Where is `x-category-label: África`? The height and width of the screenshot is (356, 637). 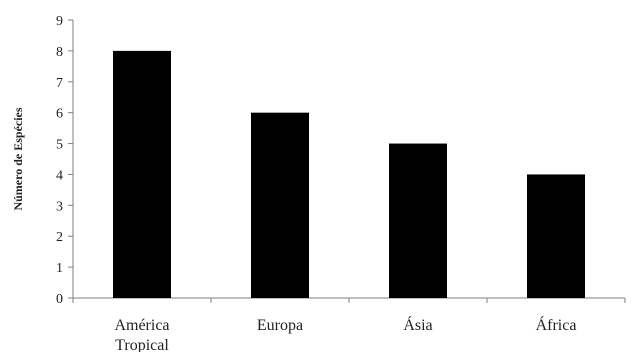
x-category-label: África is located at coordinates (556, 324).